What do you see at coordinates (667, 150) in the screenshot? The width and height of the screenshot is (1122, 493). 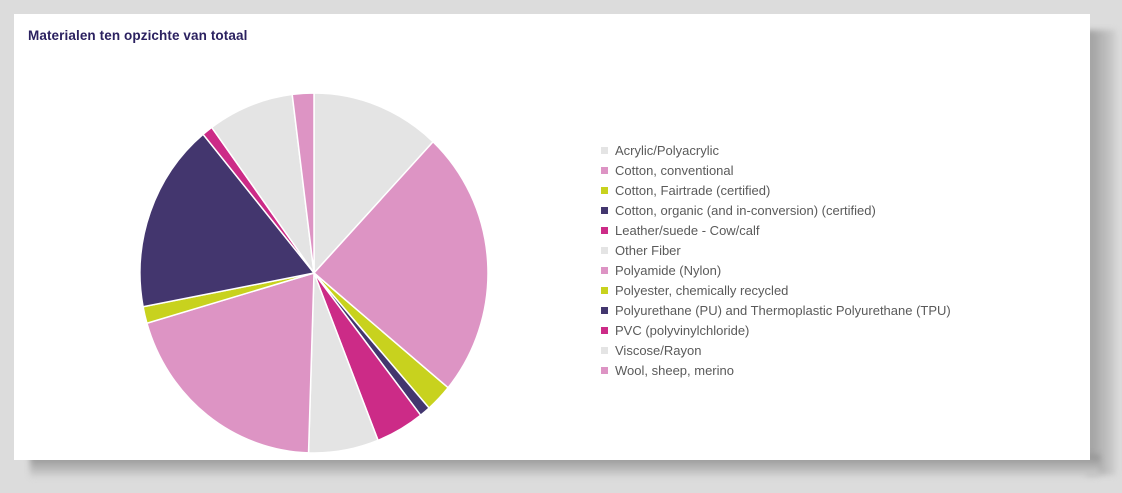 I see `legend-label: Acrylic/Polyacrylic` at bounding box center [667, 150].